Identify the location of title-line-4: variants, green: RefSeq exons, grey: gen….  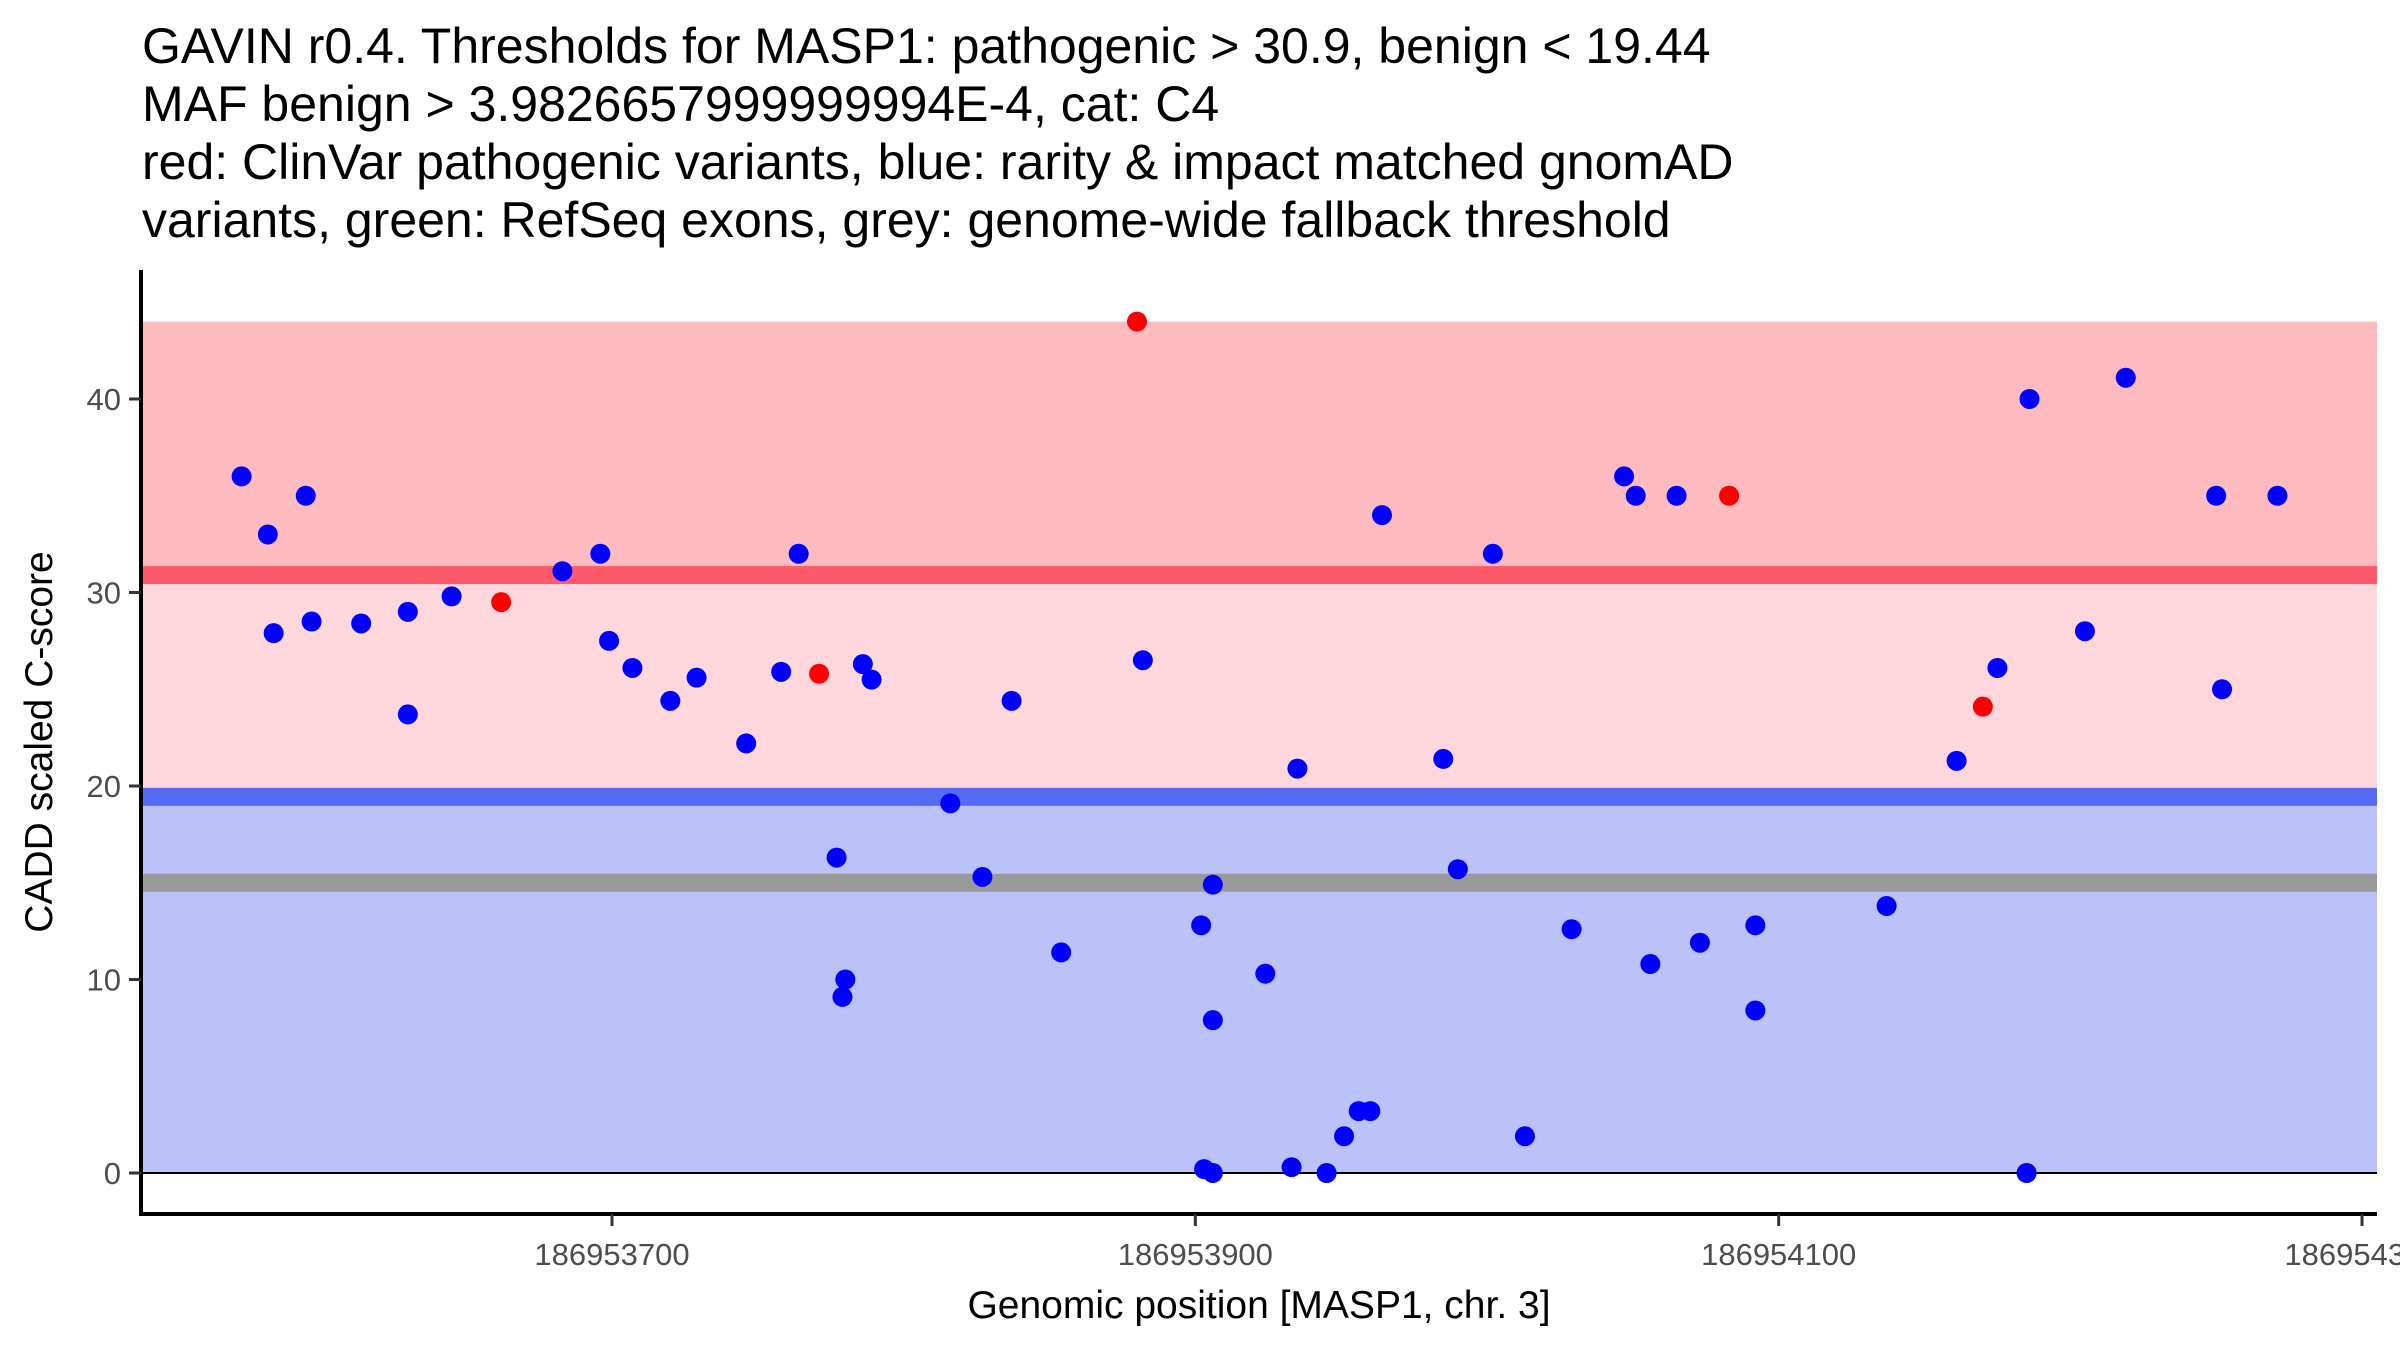
(906, 220).